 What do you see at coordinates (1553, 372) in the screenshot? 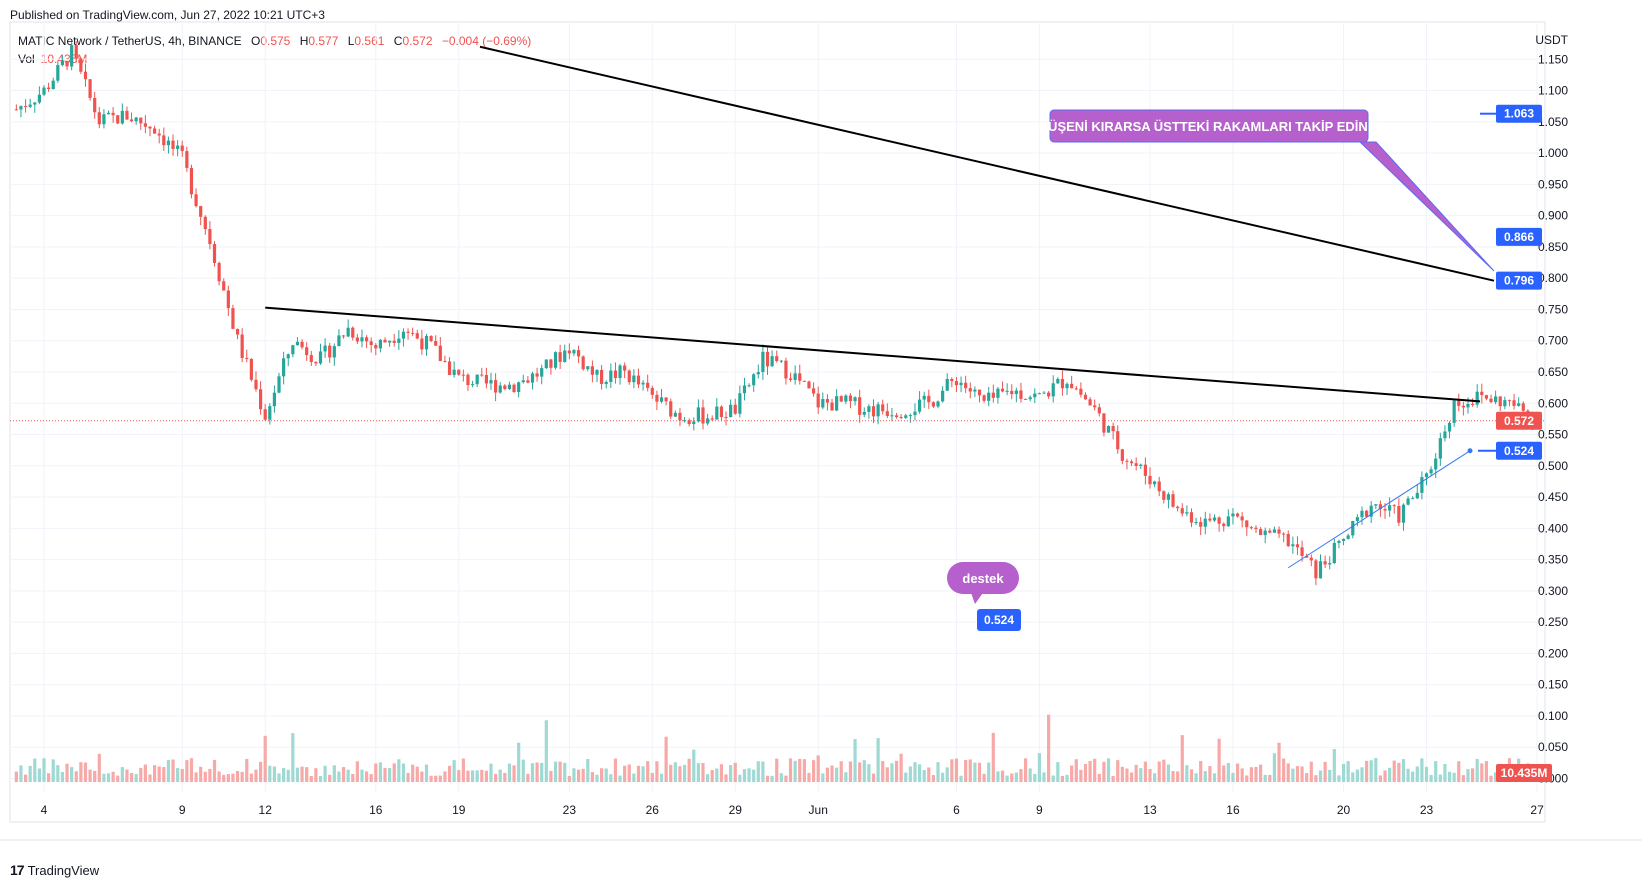
I see `y-tick-label: 0.650` at bounding box center [1553, 372].